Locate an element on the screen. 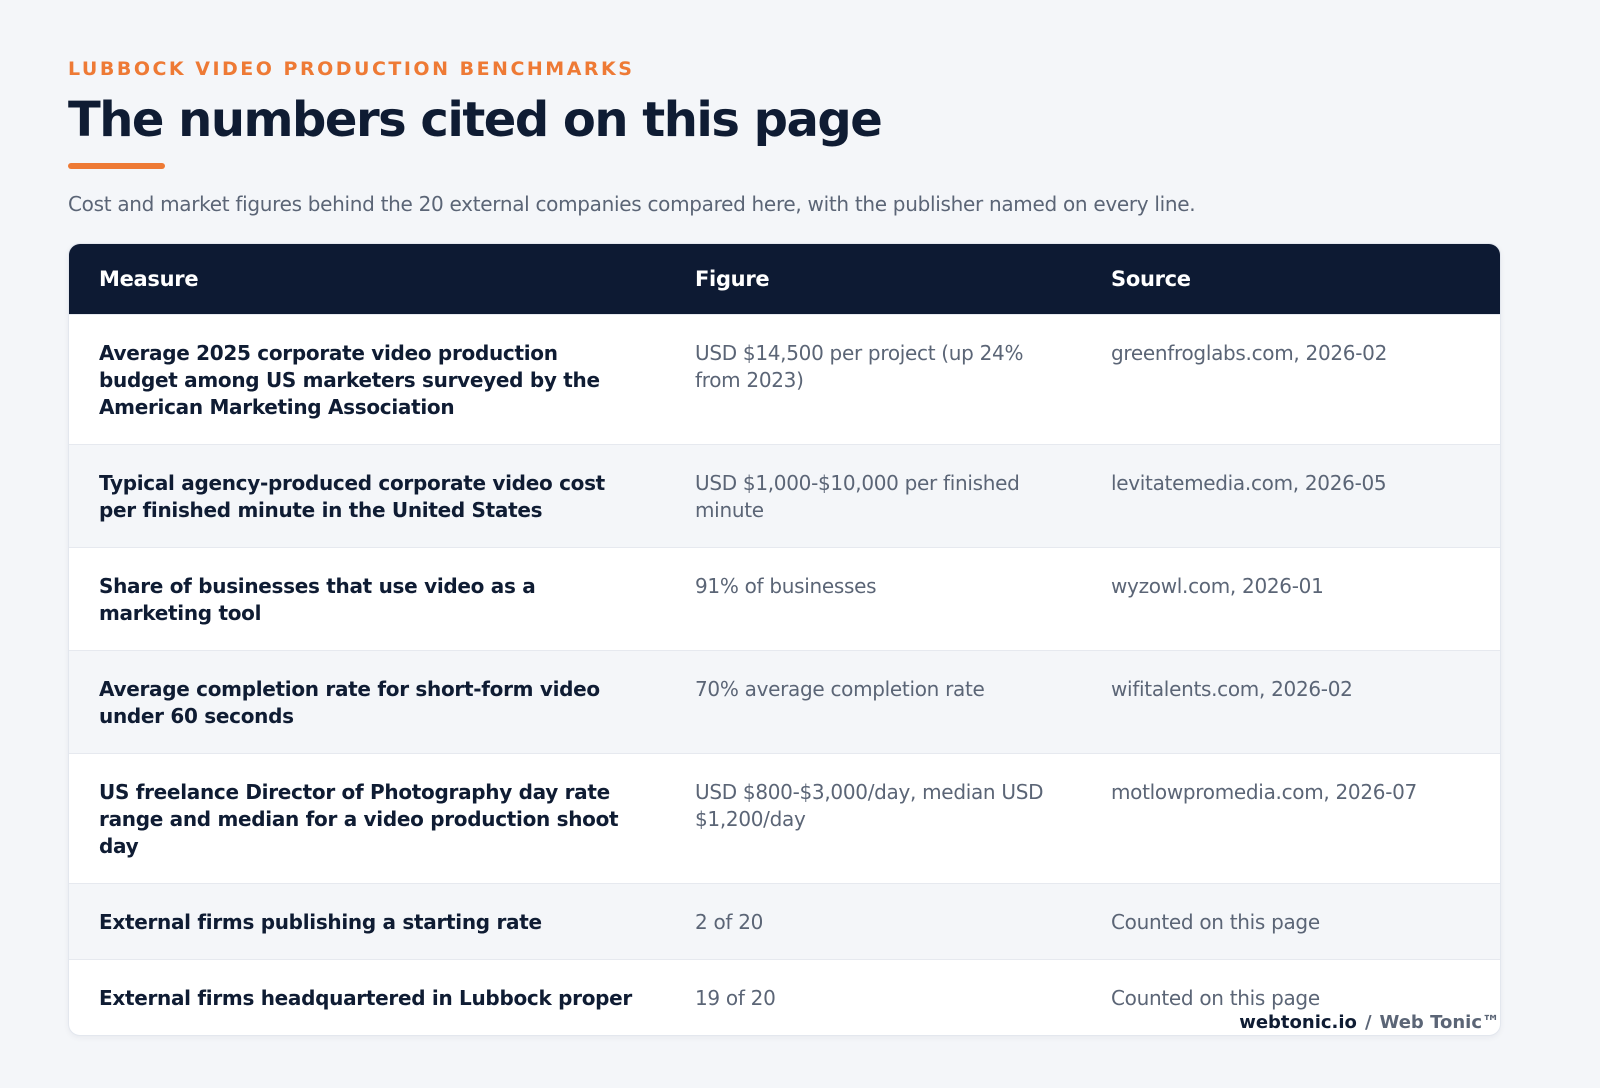  footer-site: webtonic.io is located at coordinates (1298, 1022).